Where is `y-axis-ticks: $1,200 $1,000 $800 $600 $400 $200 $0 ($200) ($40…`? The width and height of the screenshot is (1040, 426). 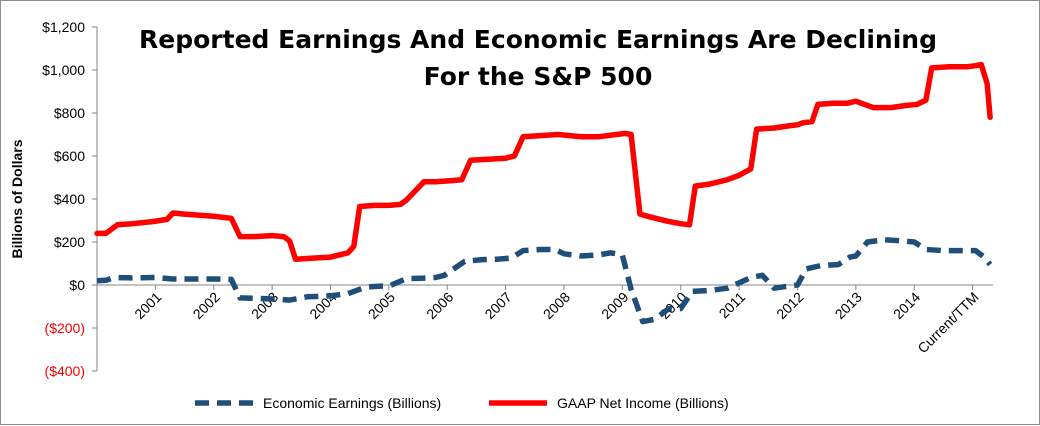
y-axis-ticks: $1,200 $1,000 $800 $600 $400 $200 $0 ($200) ($40… is located at coordinates (63, 199).